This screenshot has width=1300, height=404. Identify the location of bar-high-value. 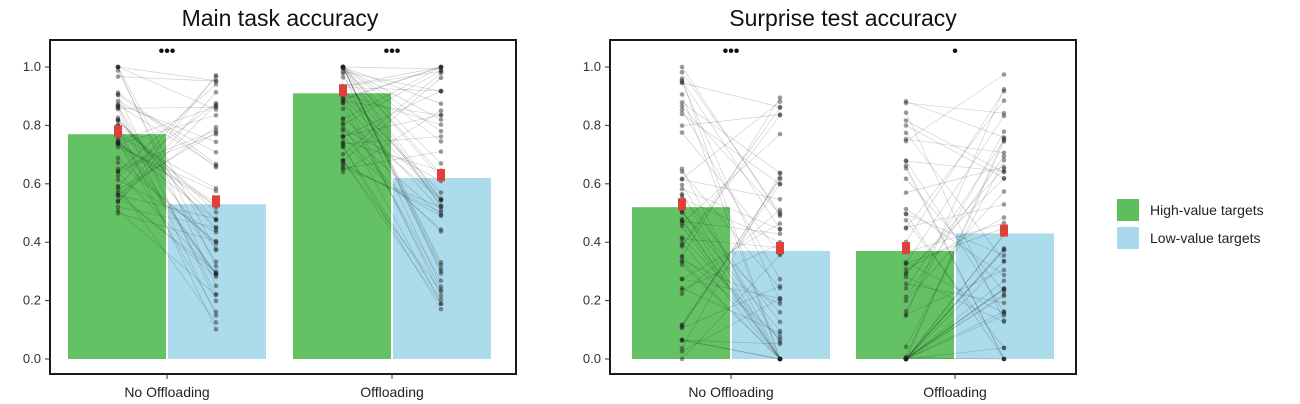
(681, 283).